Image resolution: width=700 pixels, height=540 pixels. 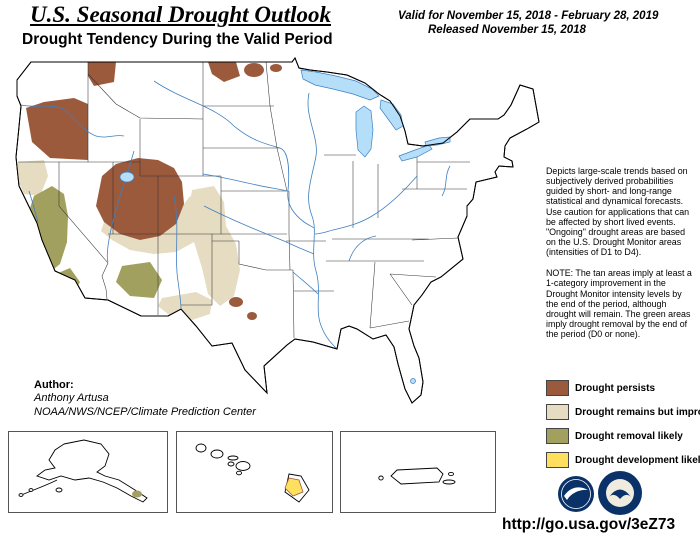 I want to click on legend-row-persists: Drought persists, so click(x=623, y=388).